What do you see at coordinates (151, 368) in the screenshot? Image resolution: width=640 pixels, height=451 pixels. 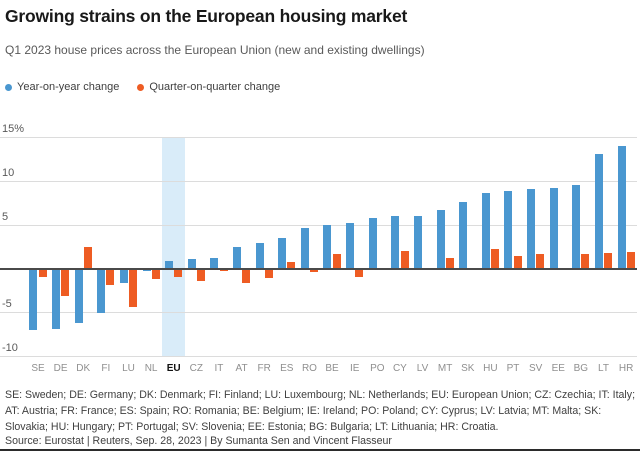 I see `xlabel-NL: NL` at bounding box center [151, 368].